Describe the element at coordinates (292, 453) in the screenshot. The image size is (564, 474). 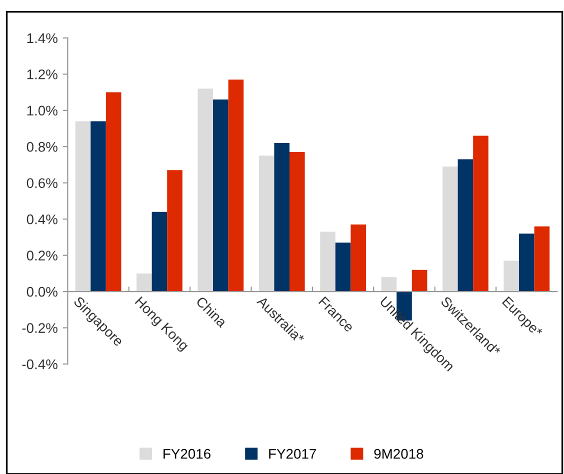
I see `legend-label: FY2017` at that location.